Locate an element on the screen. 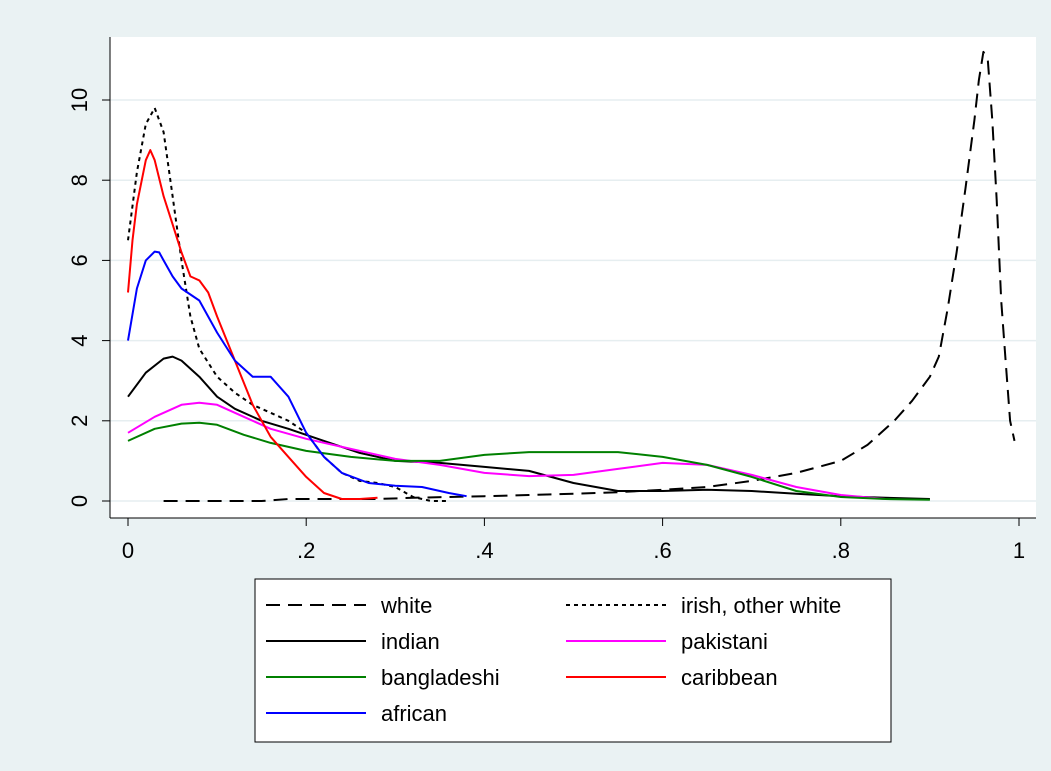  legend-label-caribbean: caribbean is located at coordinates (729, 677).